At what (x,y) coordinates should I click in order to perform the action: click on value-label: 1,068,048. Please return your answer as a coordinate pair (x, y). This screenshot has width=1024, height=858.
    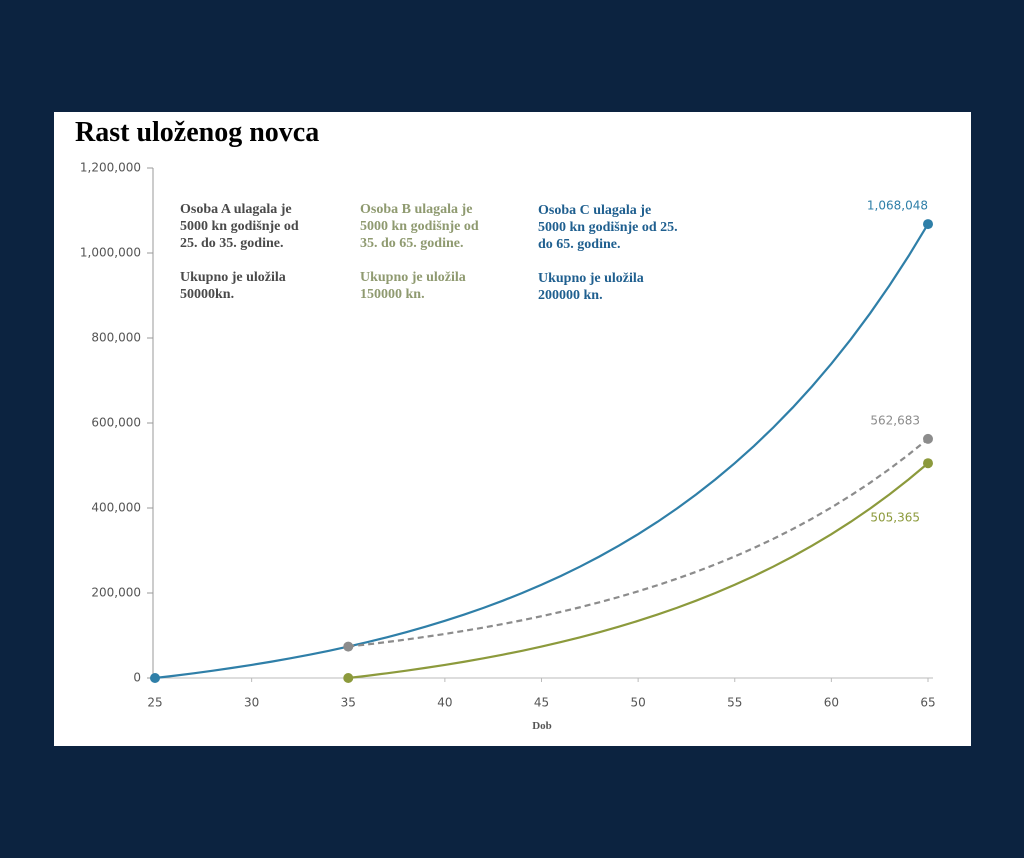
    Looking at the image, I should click on (897, 206).